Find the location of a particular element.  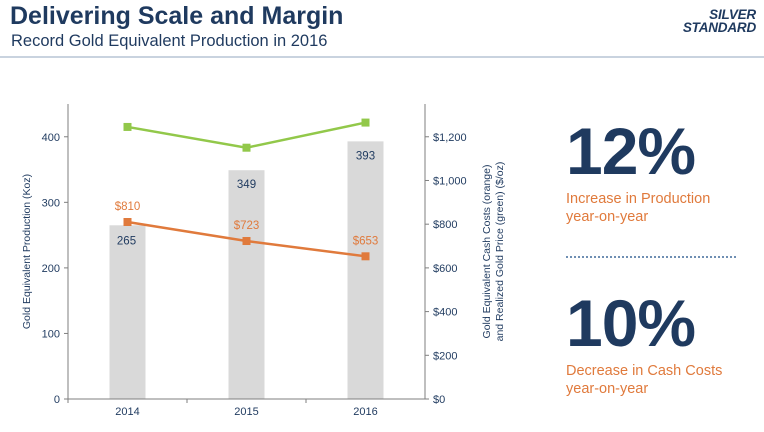

stat-cash-costs: 10% Decrease in Cash Costs year-on-year is located at coordinates (661, 344).